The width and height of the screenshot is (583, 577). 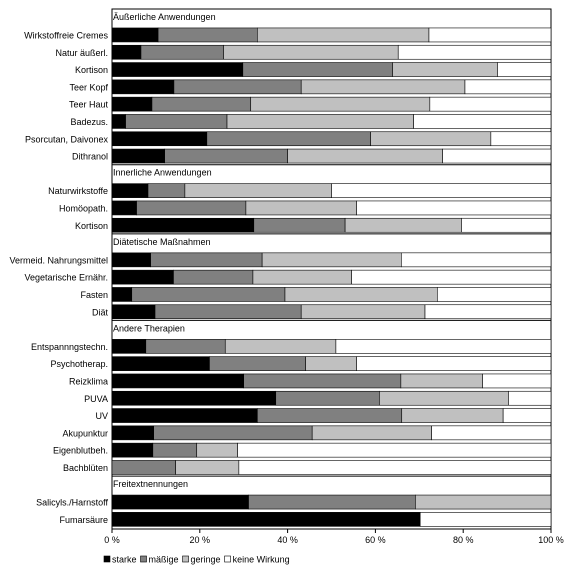 I want to click on category-label: PUVA, so click(x=96, y=399).